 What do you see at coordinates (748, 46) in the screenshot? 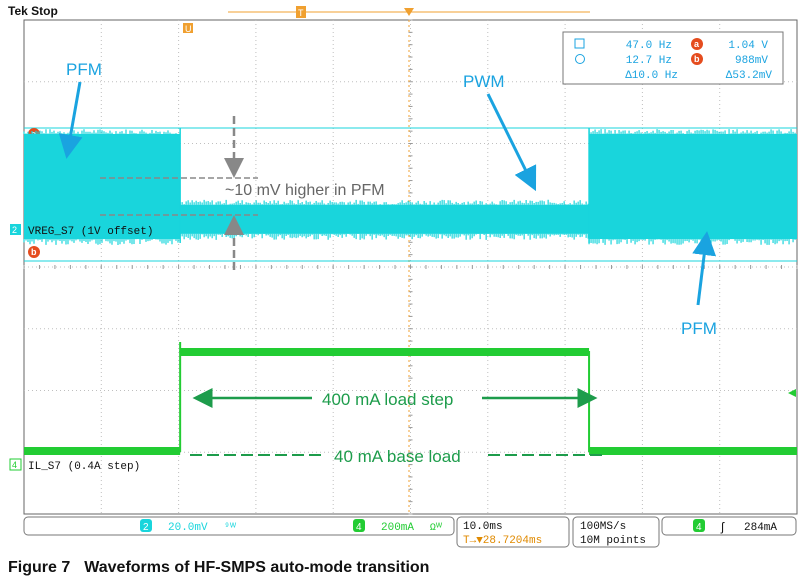
I see `value-1: 1.04 V` at bounding box center [748, 46].